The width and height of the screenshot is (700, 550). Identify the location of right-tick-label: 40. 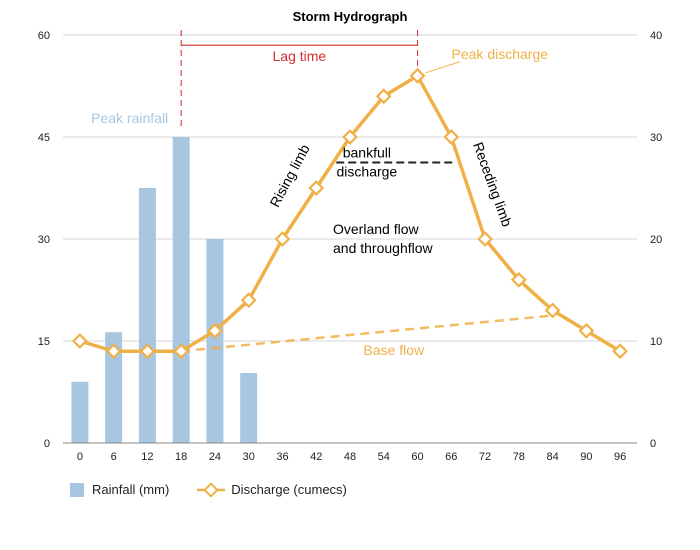
(656, 36).